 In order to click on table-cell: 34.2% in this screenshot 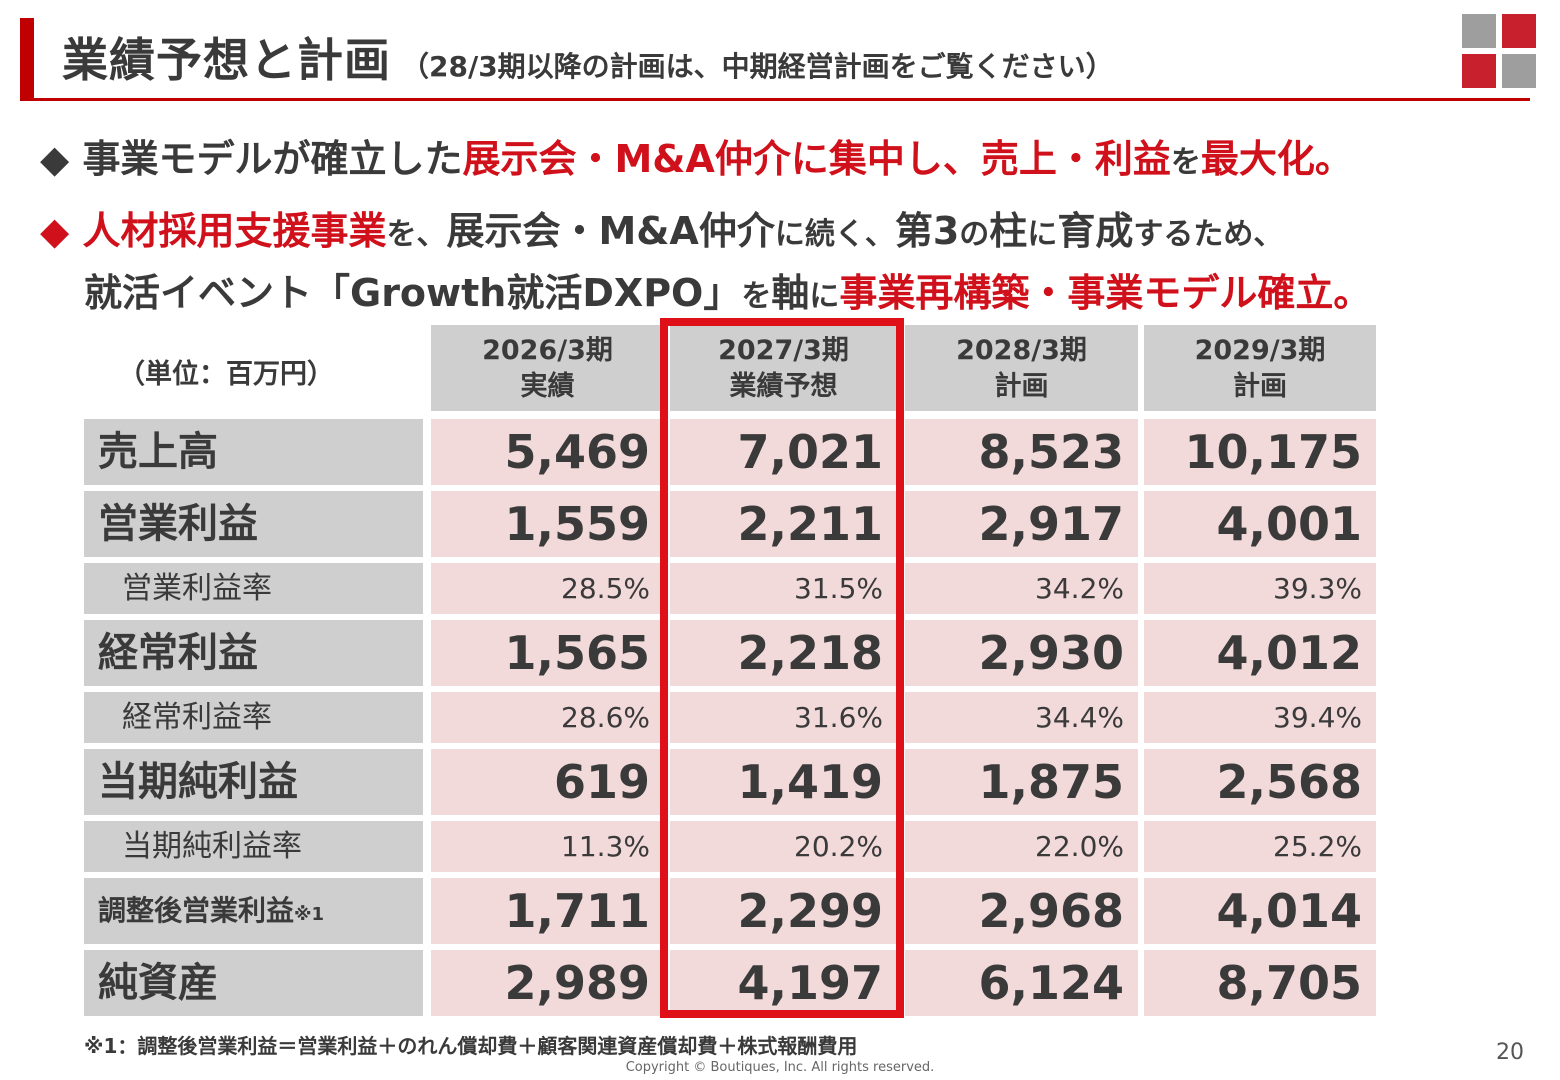, I will do `click(1021, 588)`.